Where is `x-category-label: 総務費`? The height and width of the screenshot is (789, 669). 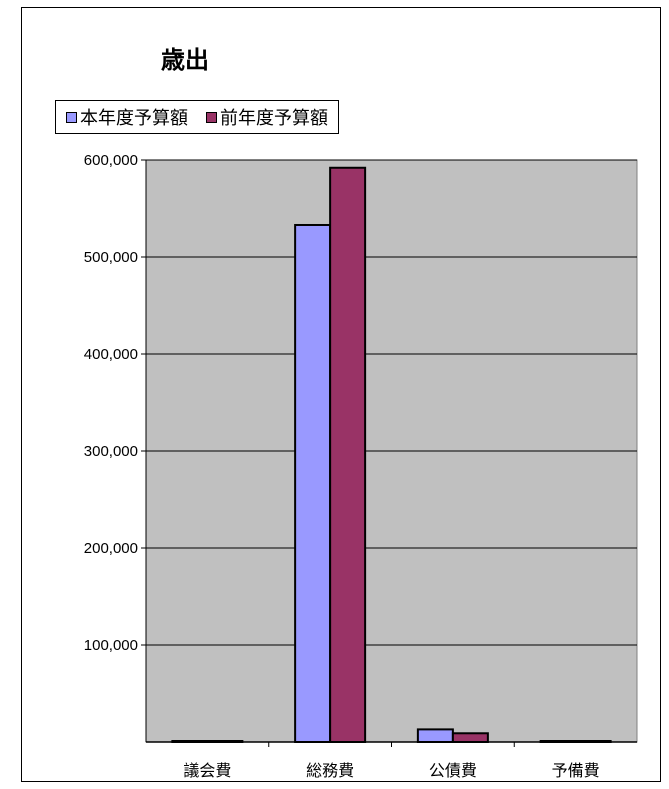
x-category-label: 総務費 is located at coordinates (330, 770).